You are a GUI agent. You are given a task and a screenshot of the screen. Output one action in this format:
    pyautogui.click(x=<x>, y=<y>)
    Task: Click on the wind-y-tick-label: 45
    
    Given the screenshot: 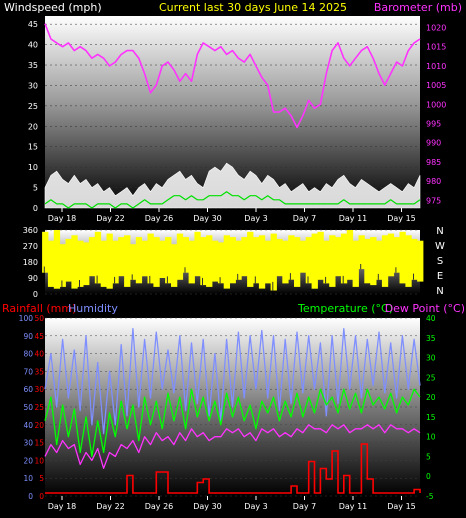 What is the action you would take?
    pyautogui.click(x=33, y=24)
    